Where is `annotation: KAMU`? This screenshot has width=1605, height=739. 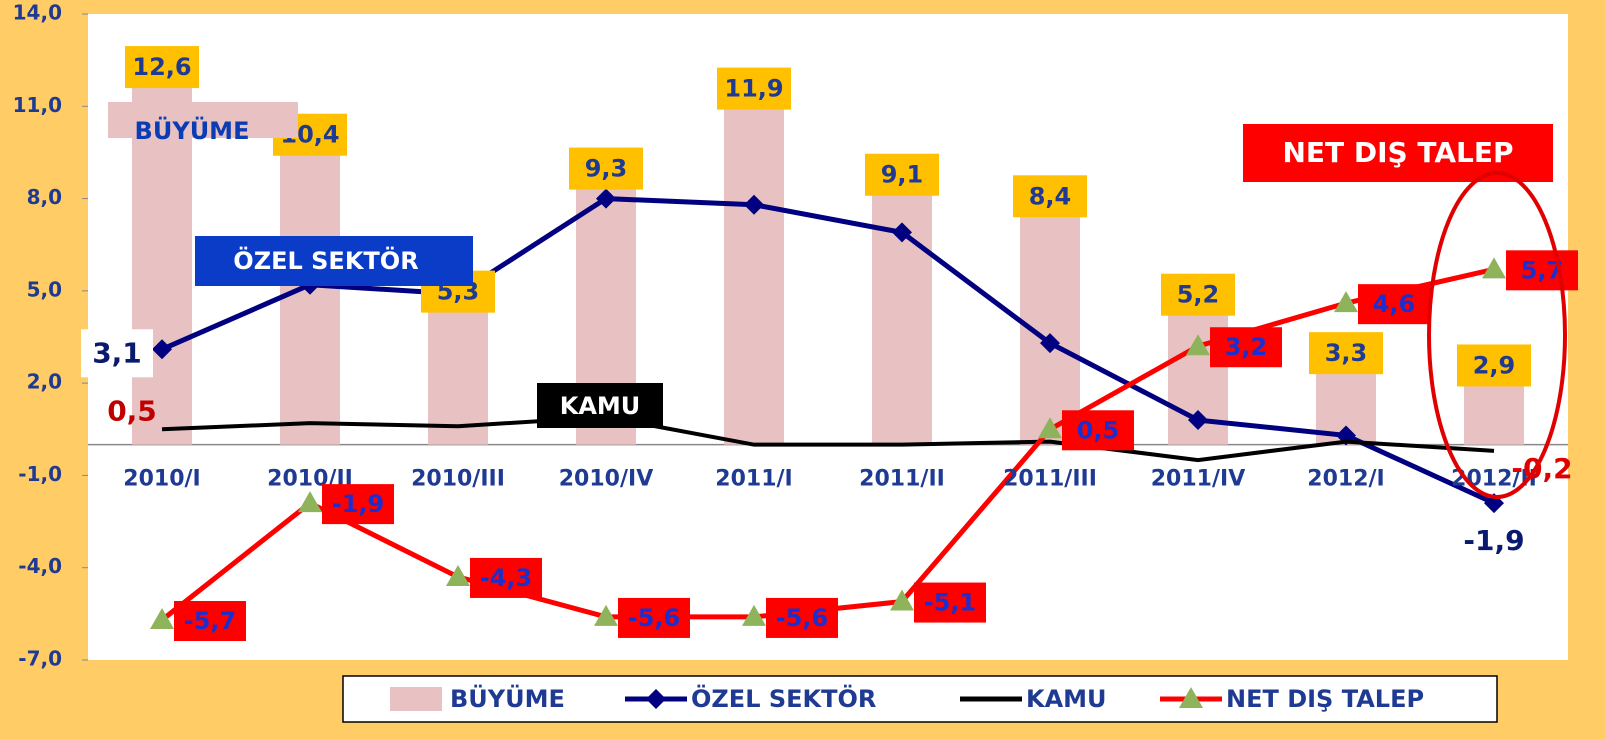
annotation: KAMU is located at coordinates (600, 406).